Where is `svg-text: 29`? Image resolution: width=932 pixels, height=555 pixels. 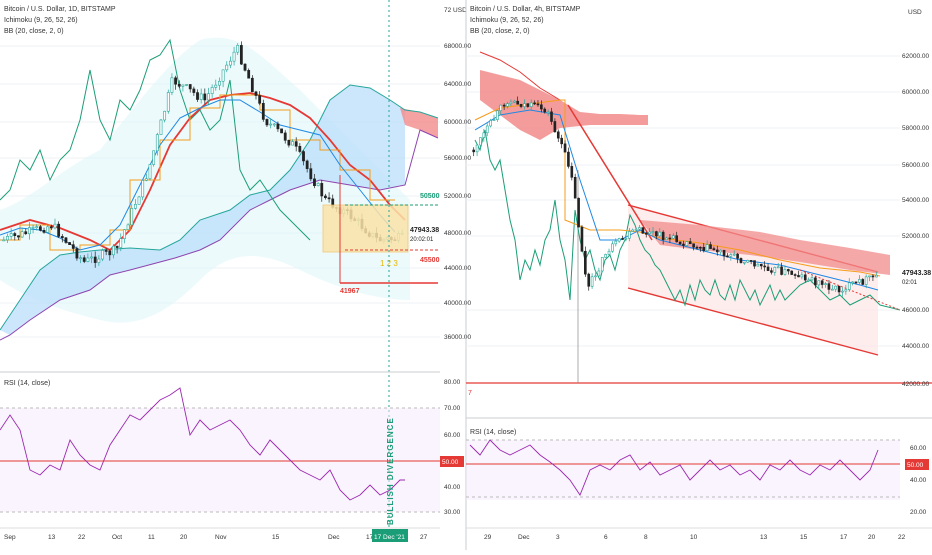 svg-text: 29 is located at coordinates (488, 537).